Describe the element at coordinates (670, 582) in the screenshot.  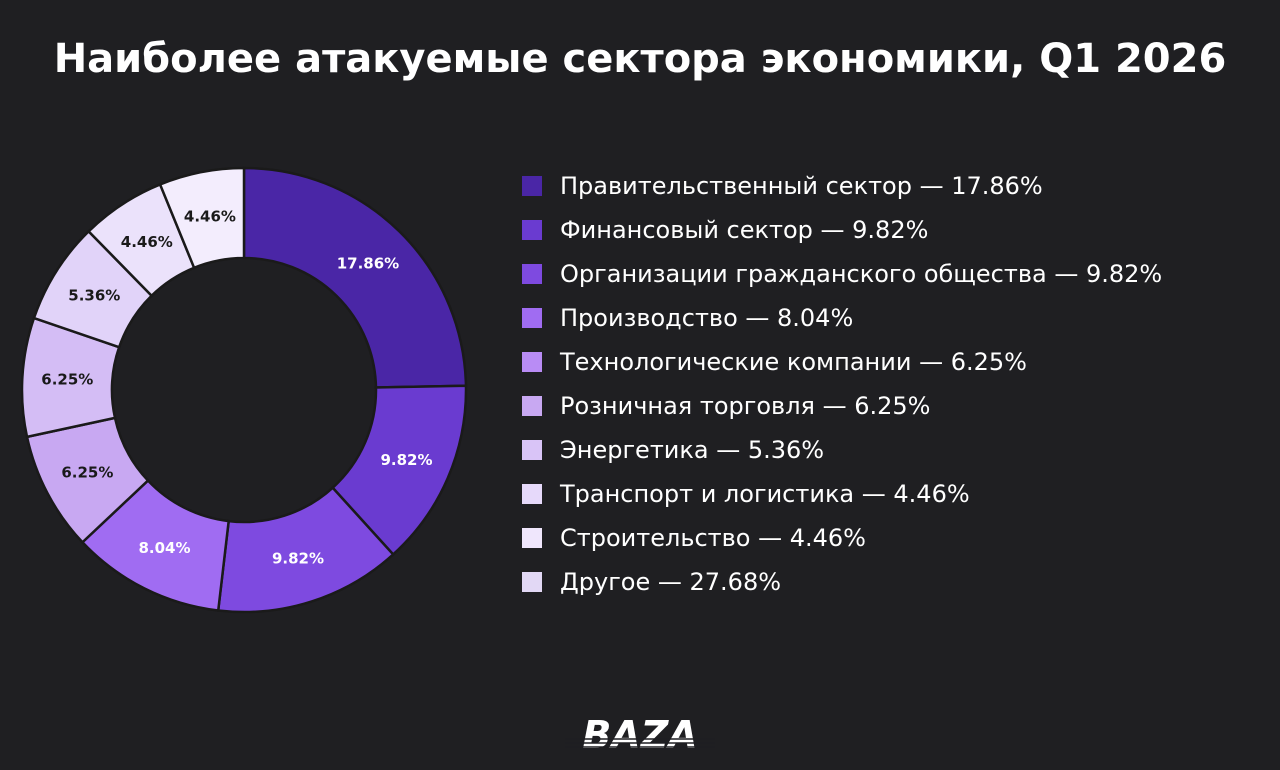
I see `legend-label: Другое — 27.68%` at that location.